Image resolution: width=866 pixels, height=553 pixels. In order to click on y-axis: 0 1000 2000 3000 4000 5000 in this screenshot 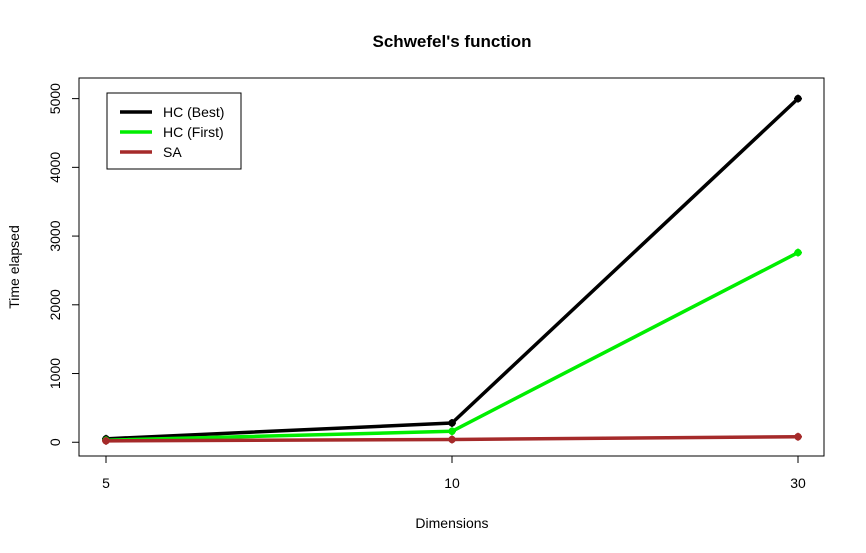, I will do `click(63, 264)`.